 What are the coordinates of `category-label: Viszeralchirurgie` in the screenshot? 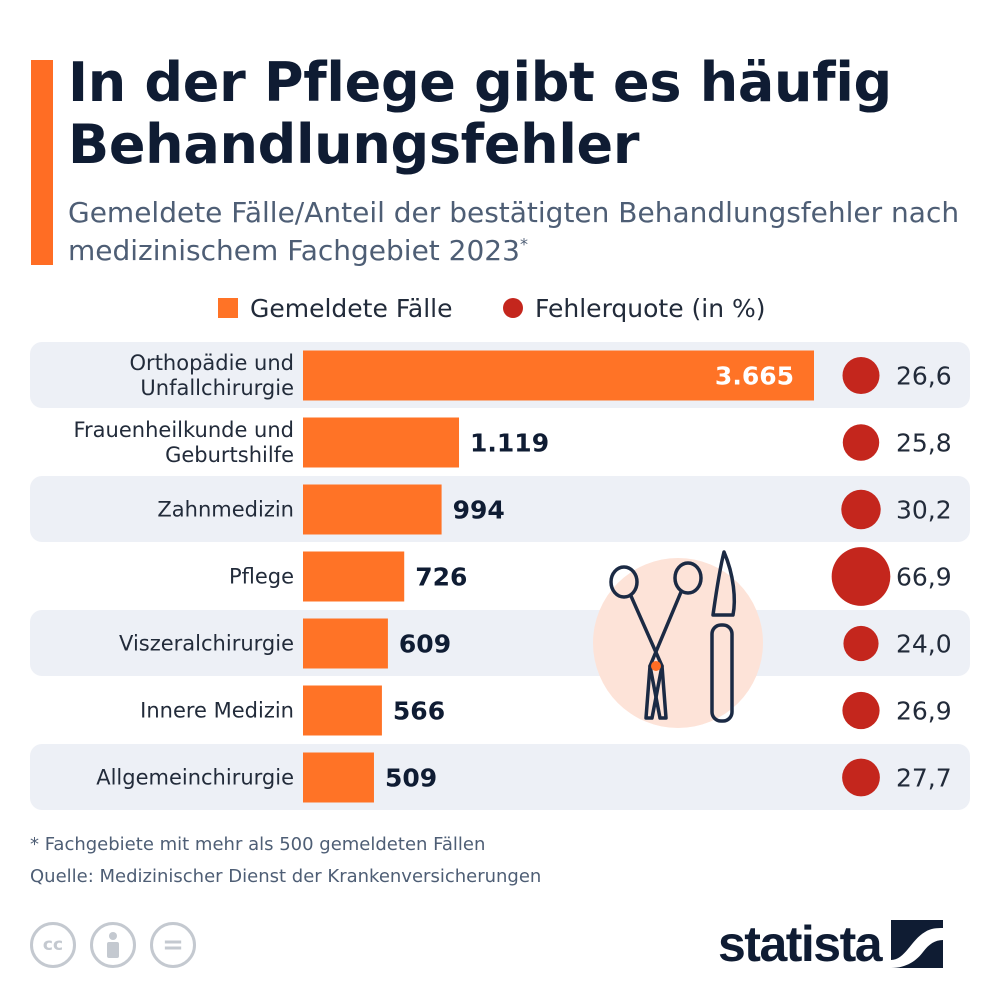 It's located at (206, 644).